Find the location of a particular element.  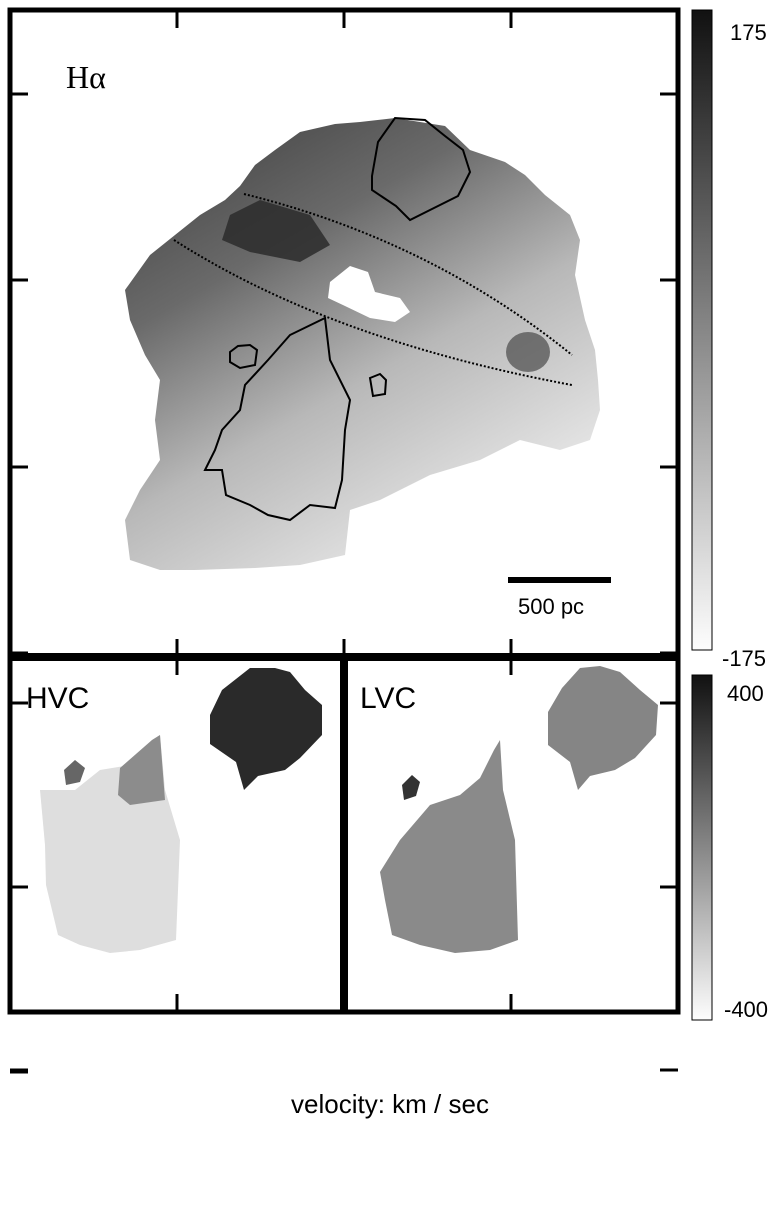

bottom-colorbar-min: -400 is located at coordinates (746, 1009).